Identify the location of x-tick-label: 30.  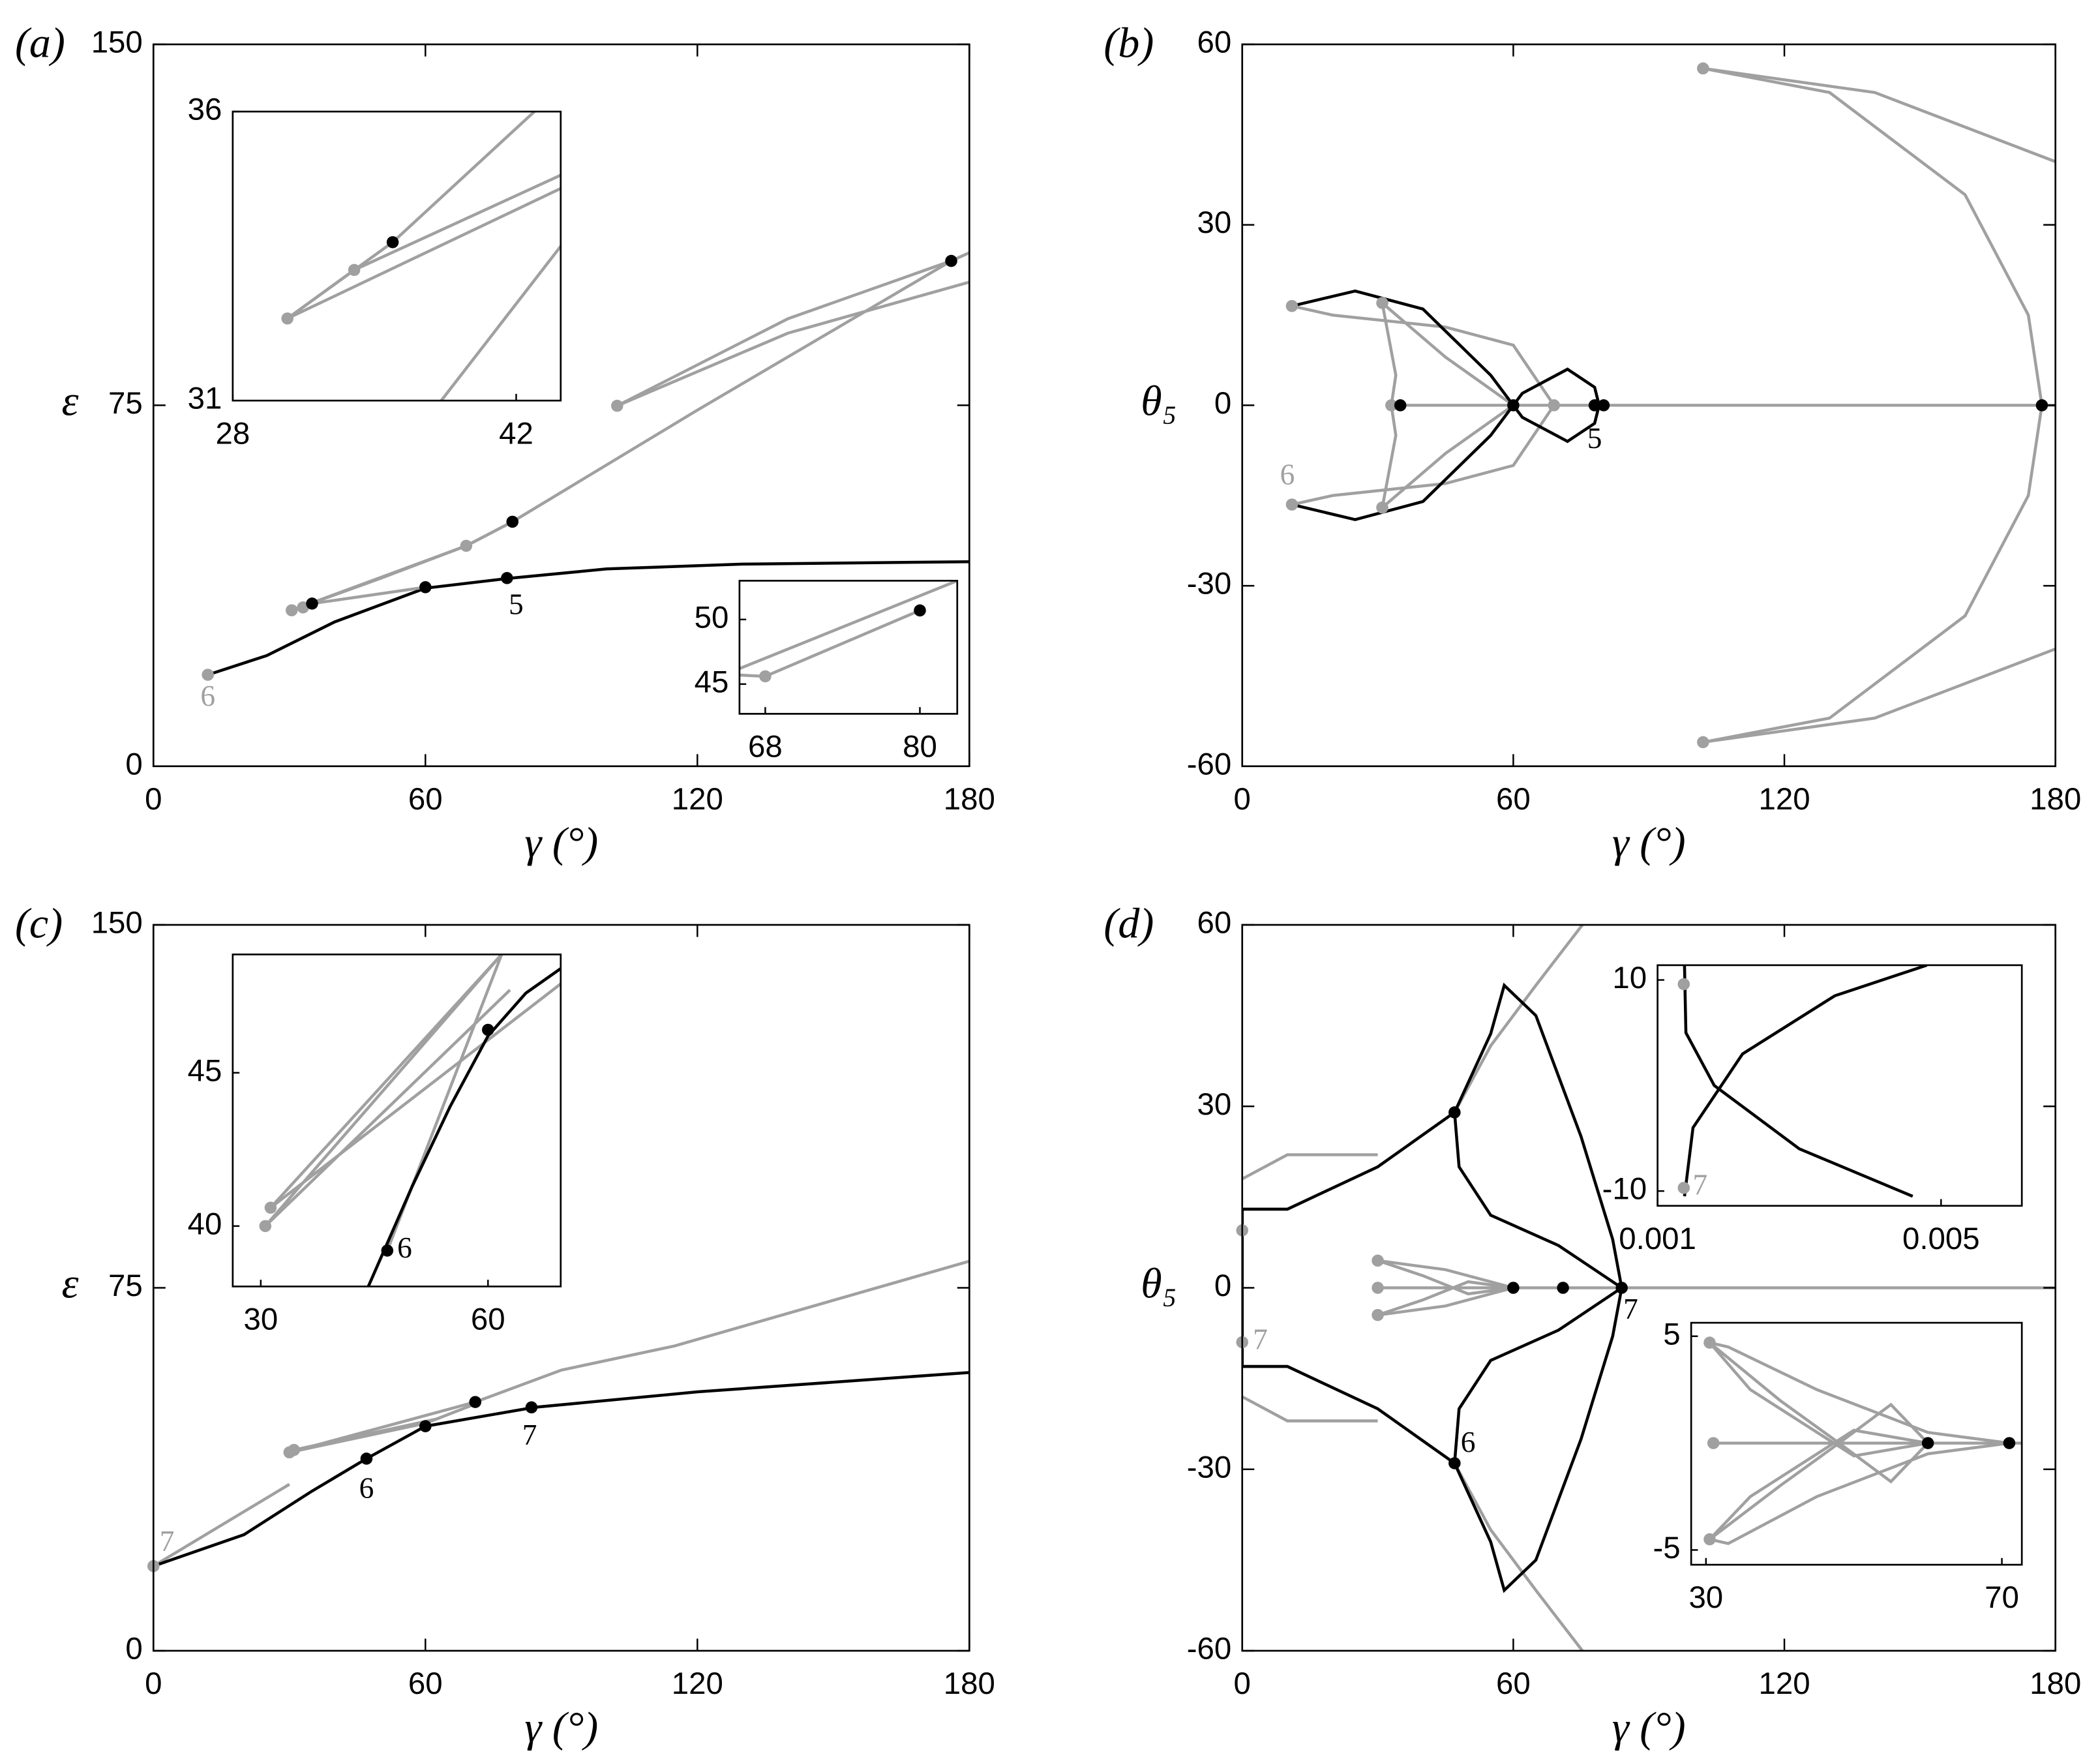
(1706, 1598).